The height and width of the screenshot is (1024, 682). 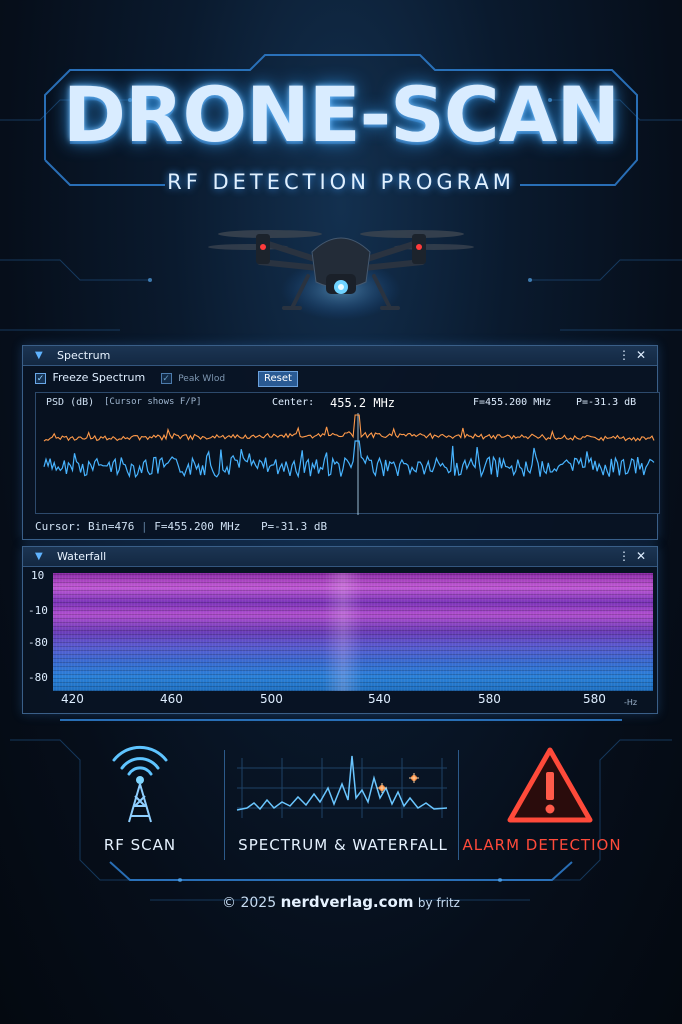 What do you see at coordinates (278, 379) in the screenshot?
I see `reset-button: Reset` at bounding box center [278, 379].